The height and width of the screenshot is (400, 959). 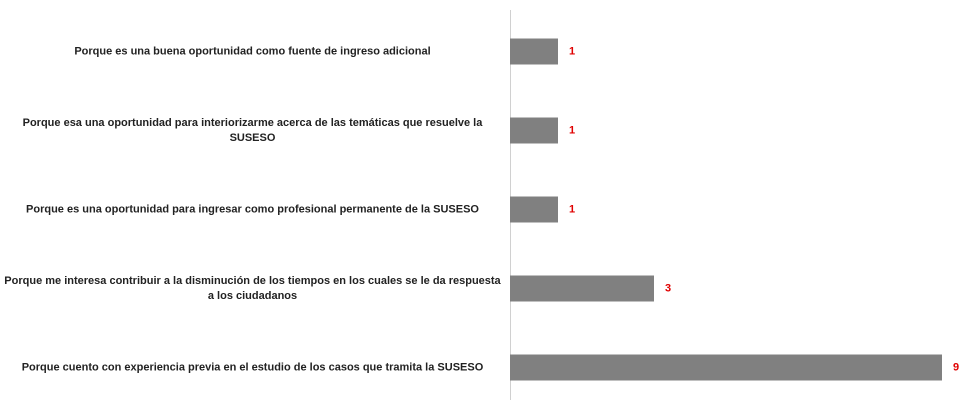 What do you see at coordinates (956, 367) in the screenshot?
I see `value-label: 9` at bounding box center [956, 367].